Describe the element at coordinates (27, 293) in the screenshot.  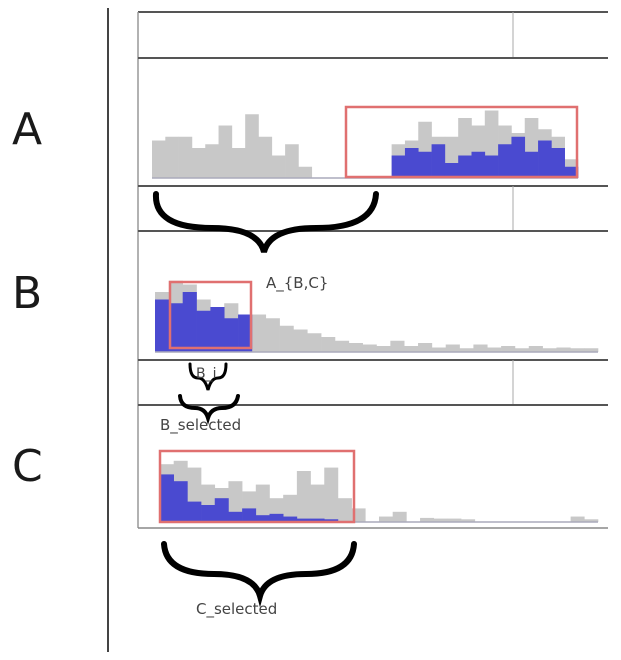
I see `row-label-b: B` at that location.